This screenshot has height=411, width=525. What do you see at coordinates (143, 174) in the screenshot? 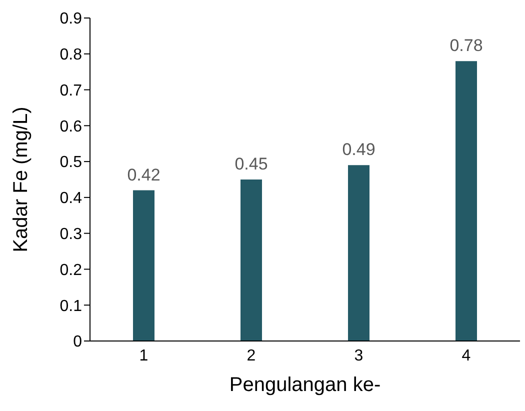
I see `data-label: 0.42` at bounding box center [143, 174].